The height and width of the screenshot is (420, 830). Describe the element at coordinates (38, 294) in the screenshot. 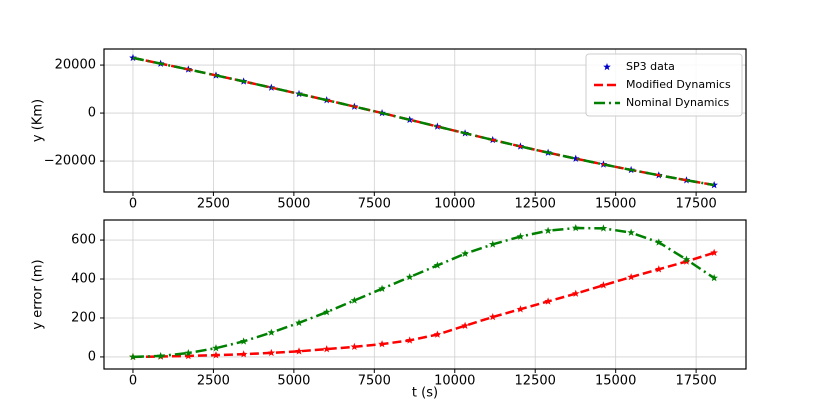

I see `y-axis-label: y error (m)` at that location.